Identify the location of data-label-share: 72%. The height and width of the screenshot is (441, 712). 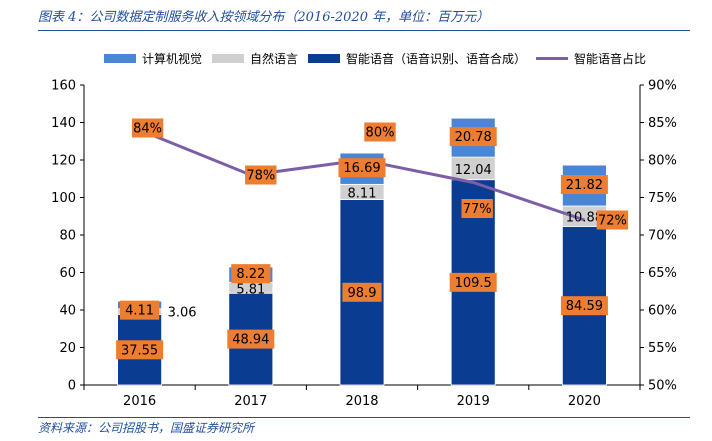
(612, 221).